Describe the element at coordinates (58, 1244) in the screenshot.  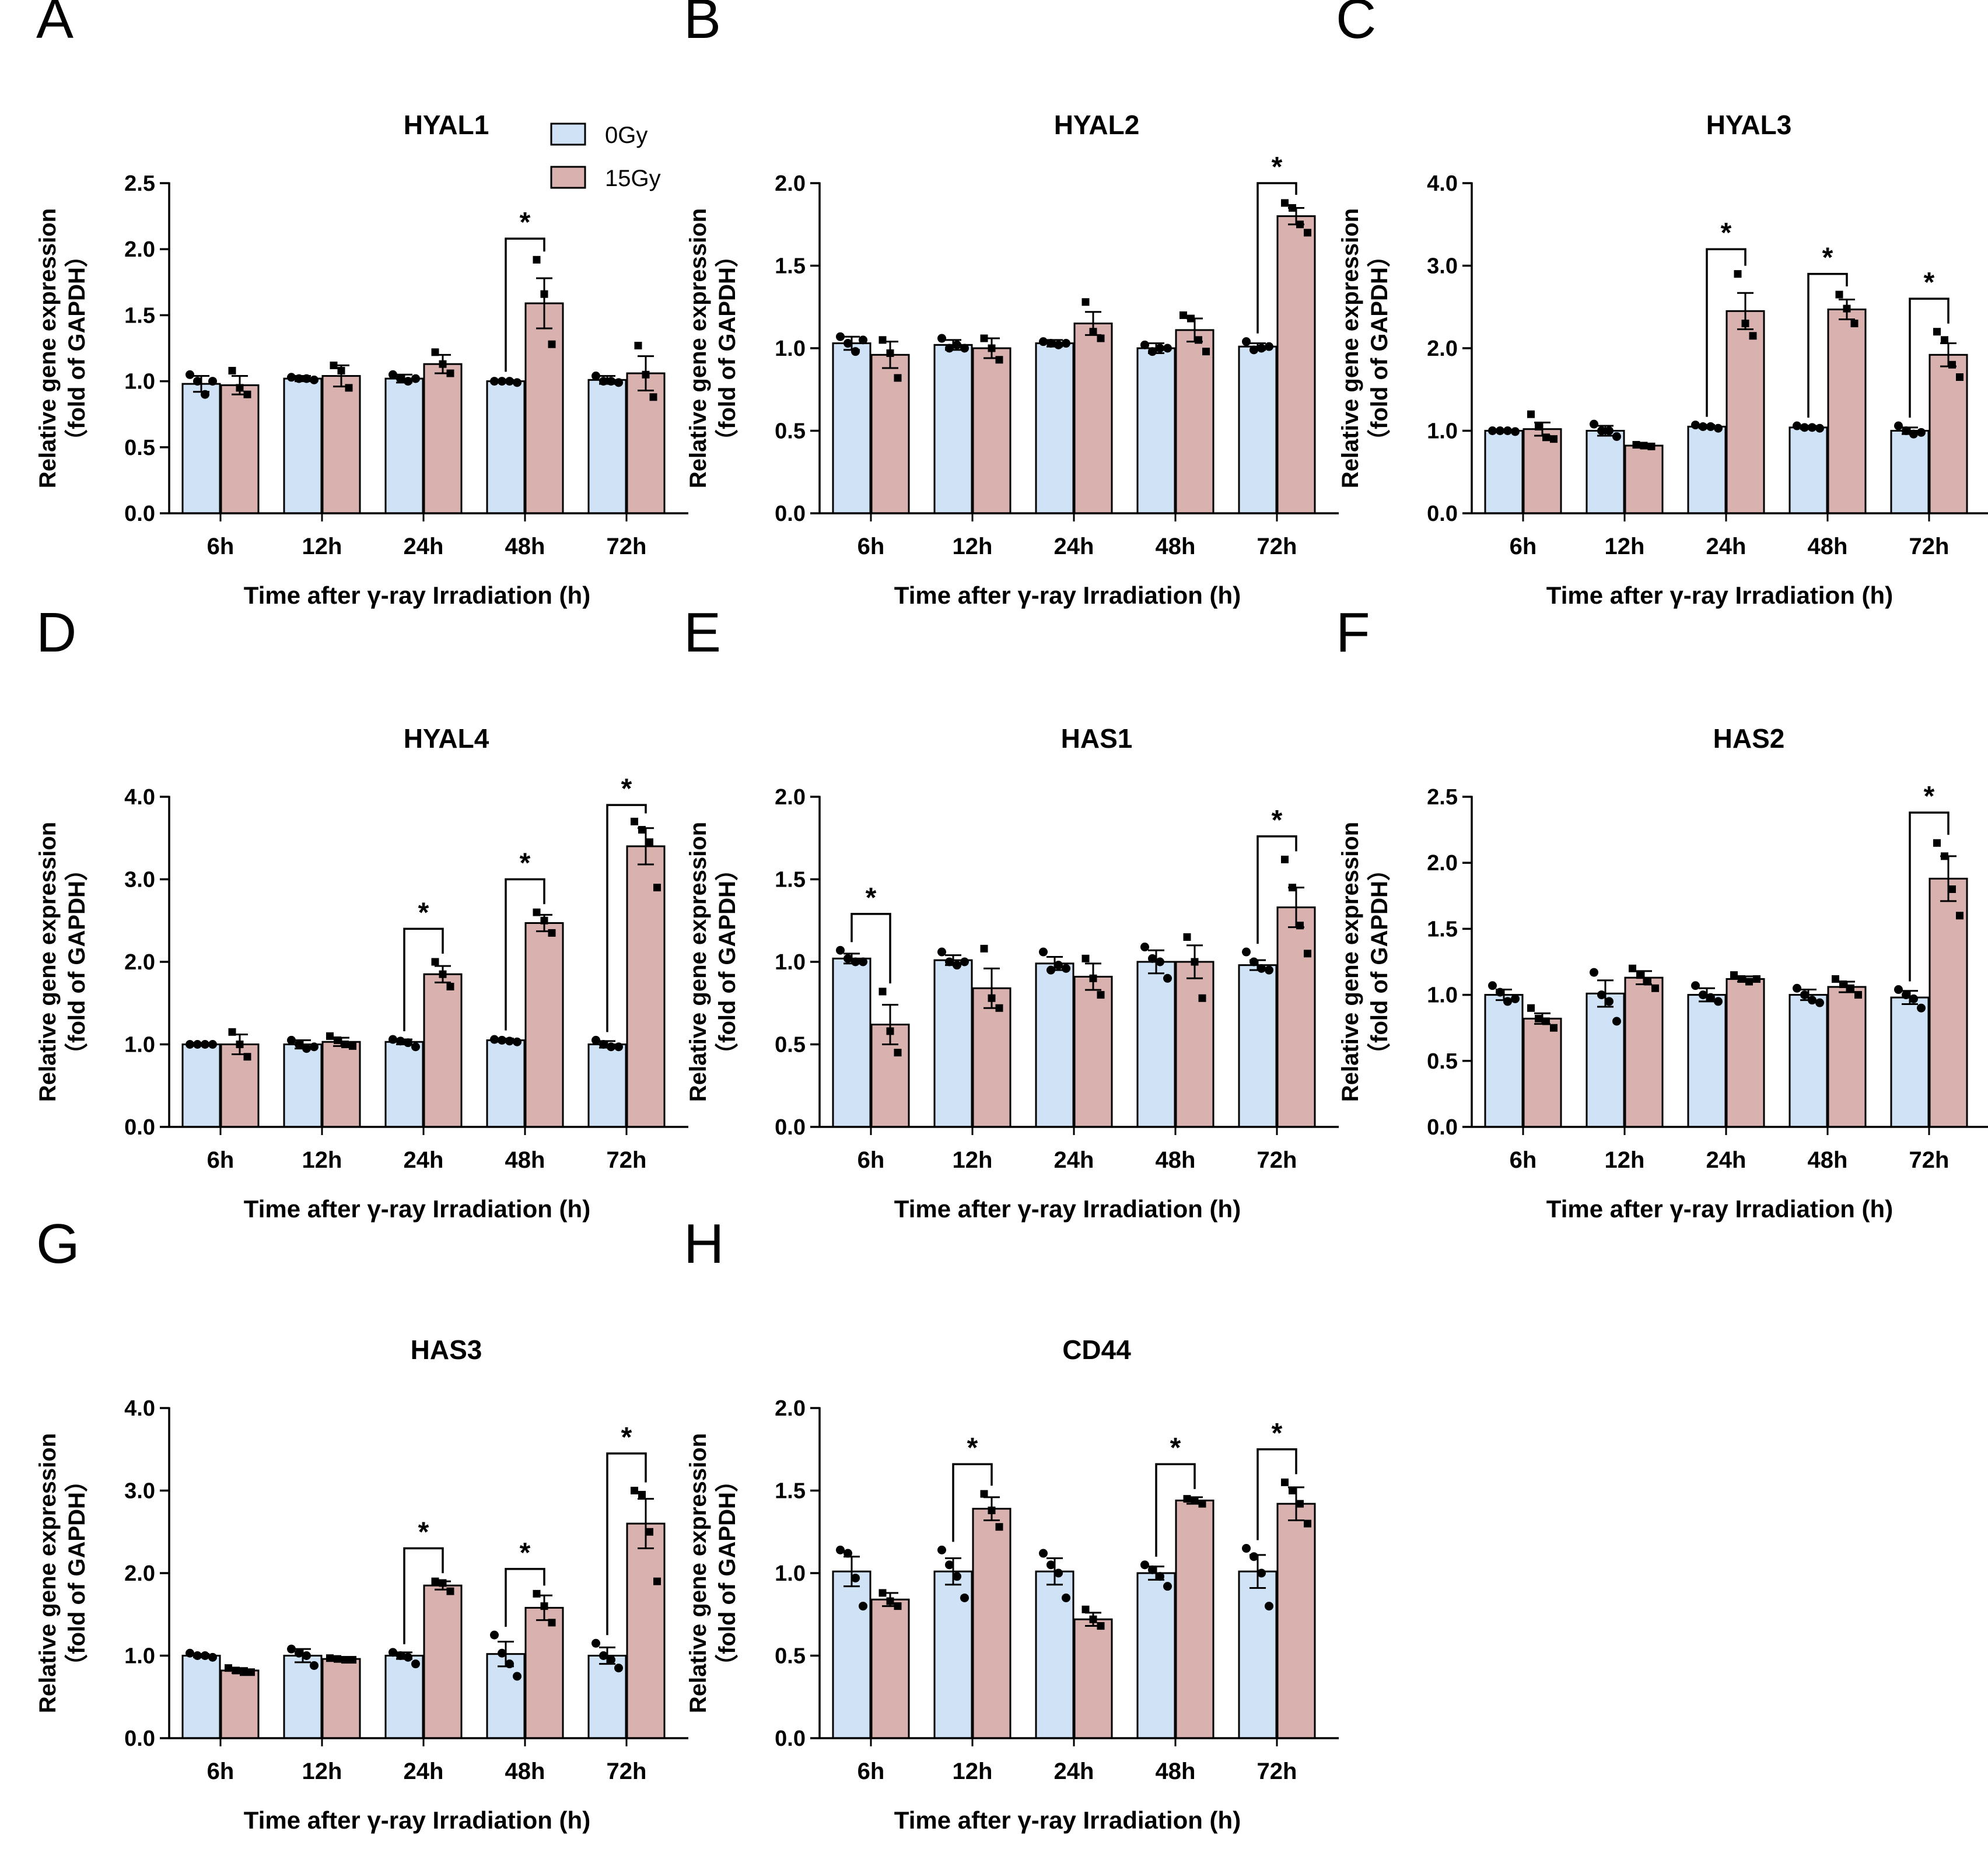
I see `panel-letter: G` at that location.